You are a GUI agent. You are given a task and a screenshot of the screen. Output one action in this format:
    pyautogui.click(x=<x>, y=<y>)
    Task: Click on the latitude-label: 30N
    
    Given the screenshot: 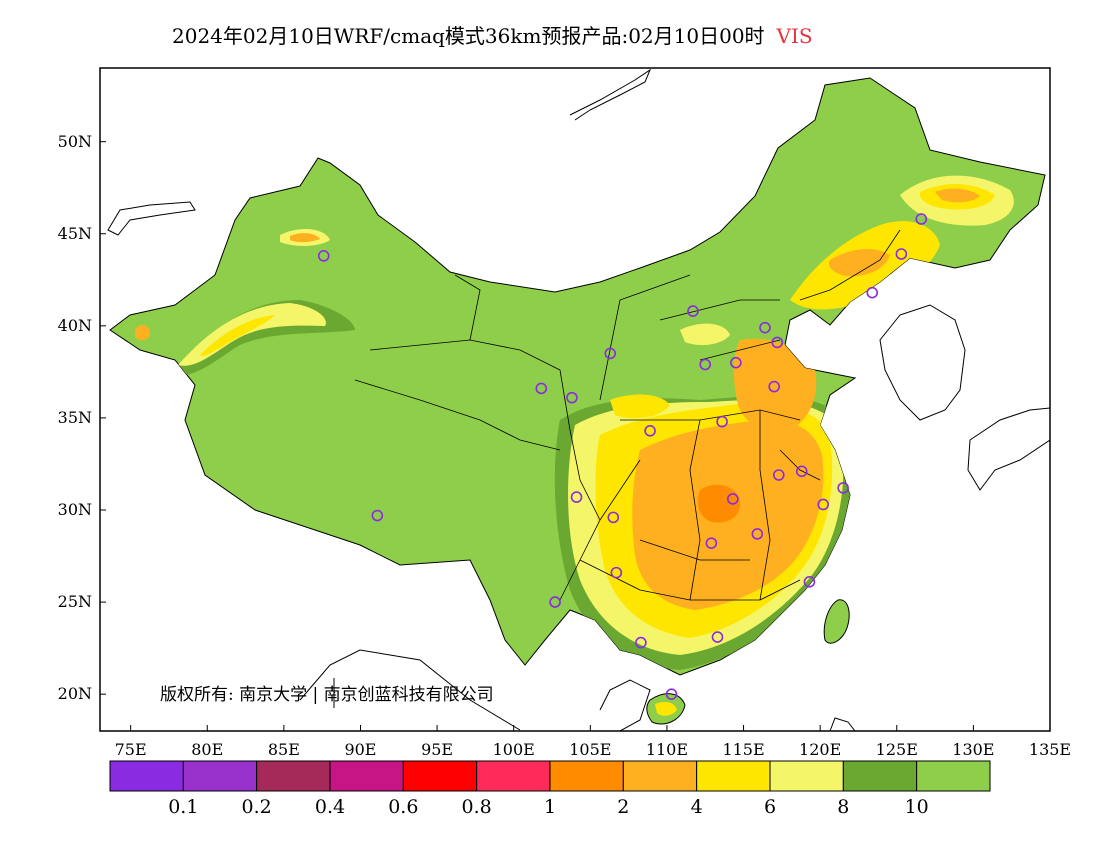 What is the action you would take?
    pyautogui.click(x=74, y=509)
    